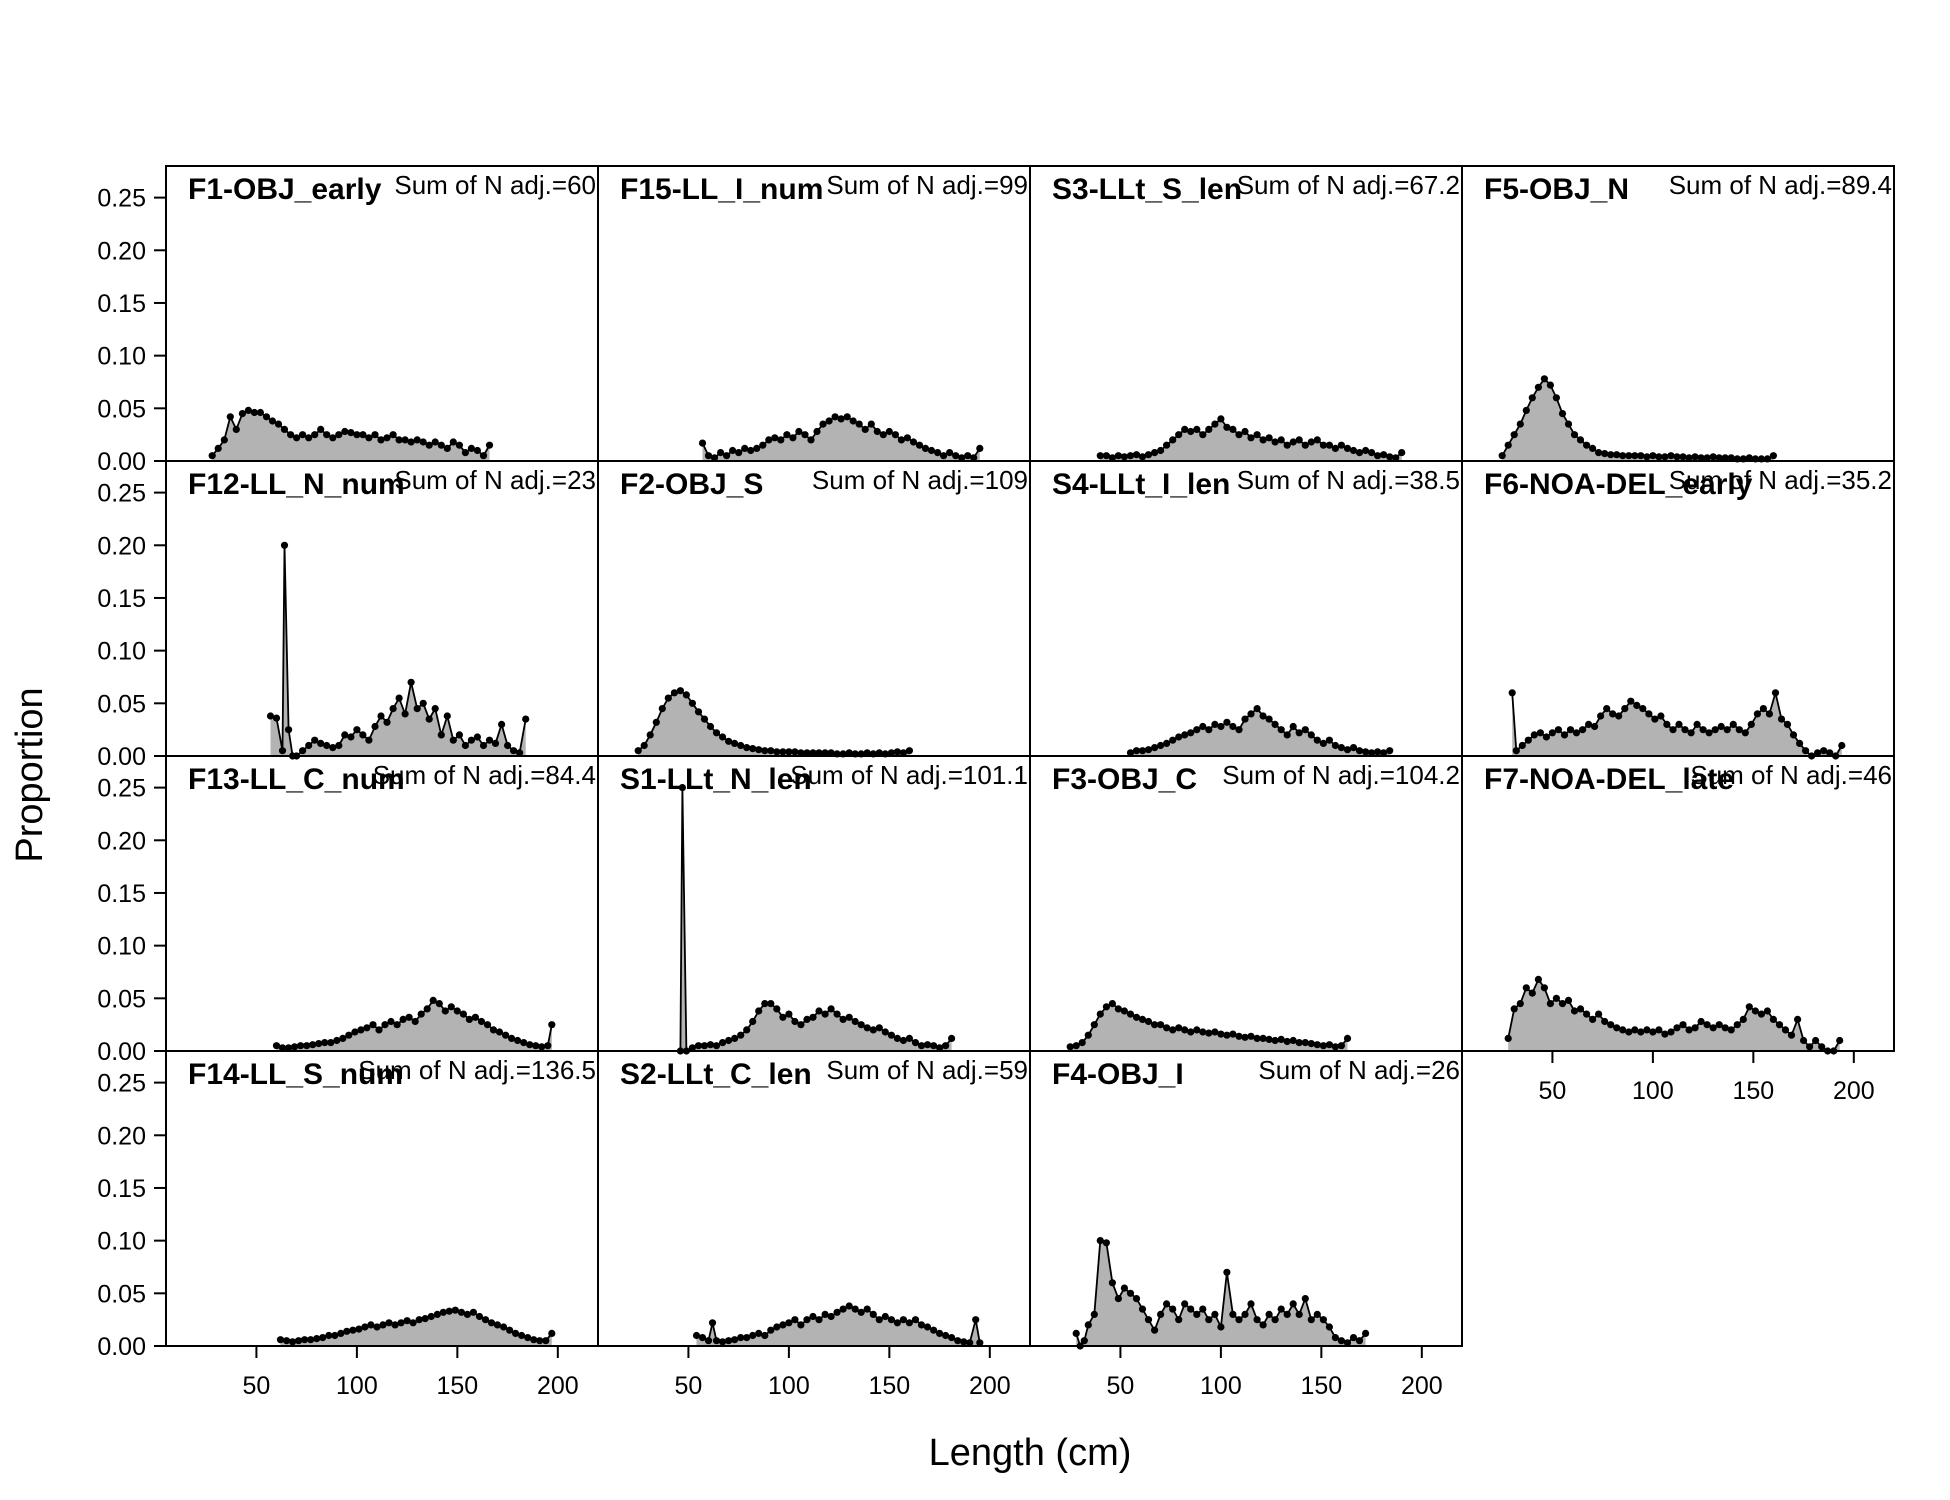 Image resolution: width=1950 pixels, height=1500 pixels. I want to click on y-tick-label: 0.20, so click(121, 841).